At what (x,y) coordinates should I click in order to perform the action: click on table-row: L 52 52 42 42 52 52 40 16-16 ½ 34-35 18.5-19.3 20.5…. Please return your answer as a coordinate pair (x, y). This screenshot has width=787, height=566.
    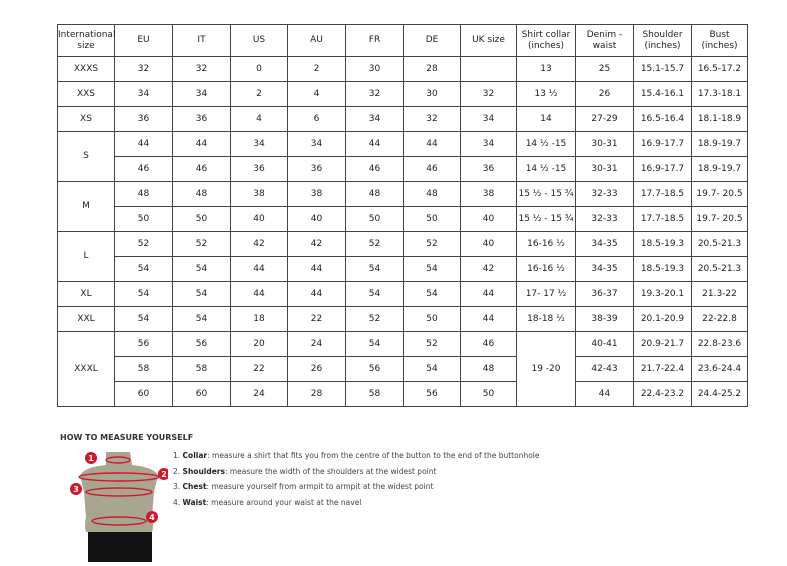
    Looking at the image, I should click on (402, 256).